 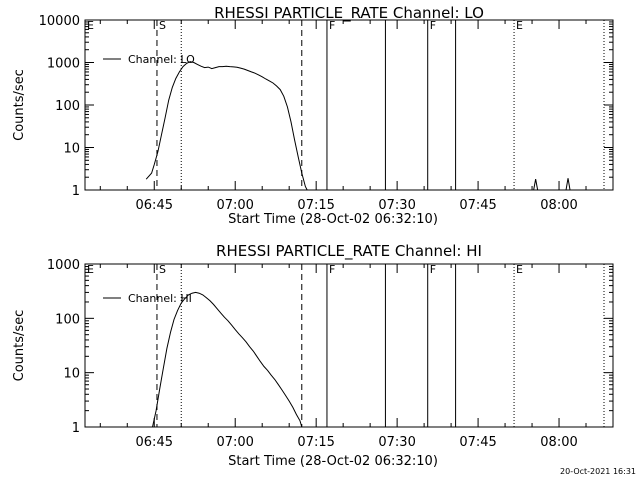 I want to click on chart-title: RHESSI PARTICLE_RATE Channel: HI, so click(x=349, y=251).